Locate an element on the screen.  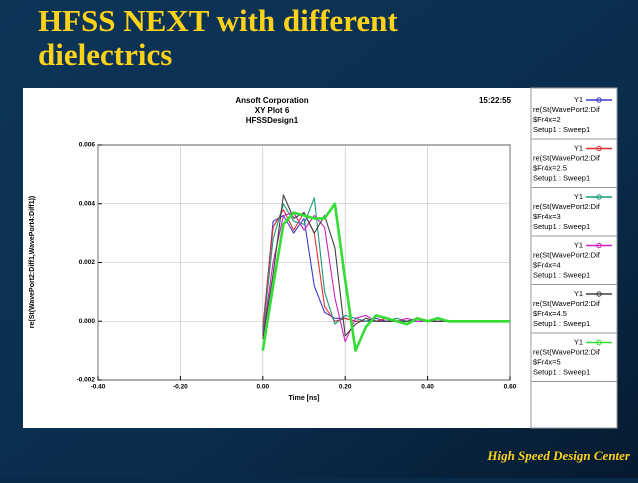
x-tick-label: -0.40 is located at coordinates (98, 387).